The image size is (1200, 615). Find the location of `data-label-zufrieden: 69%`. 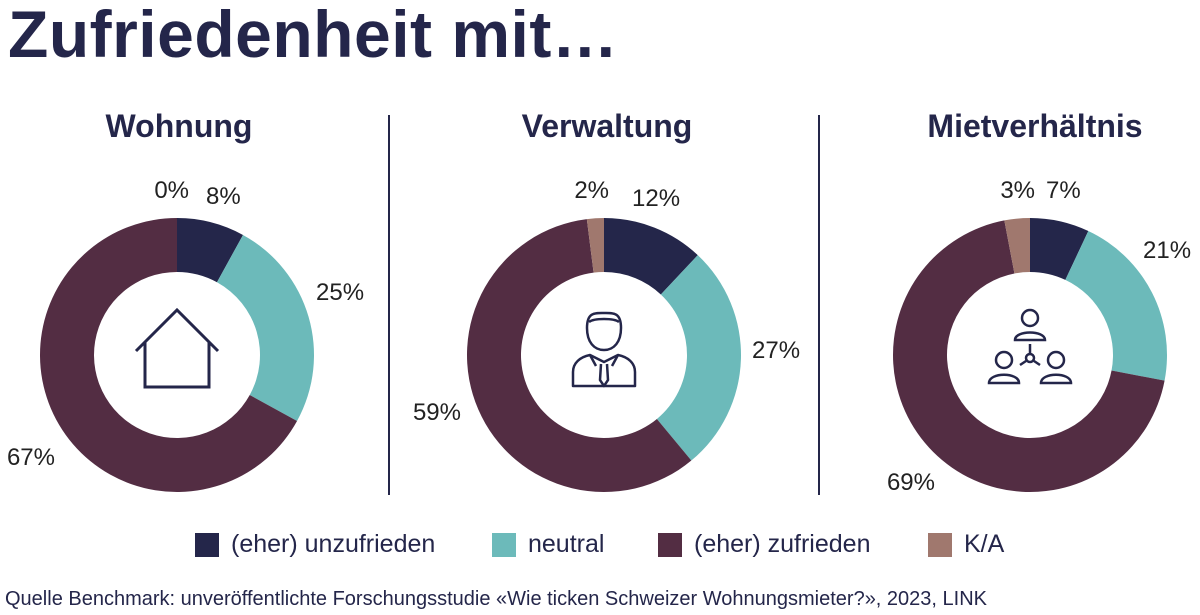

data-label-zufrieden: 69% is located at coordinates (911, 482).